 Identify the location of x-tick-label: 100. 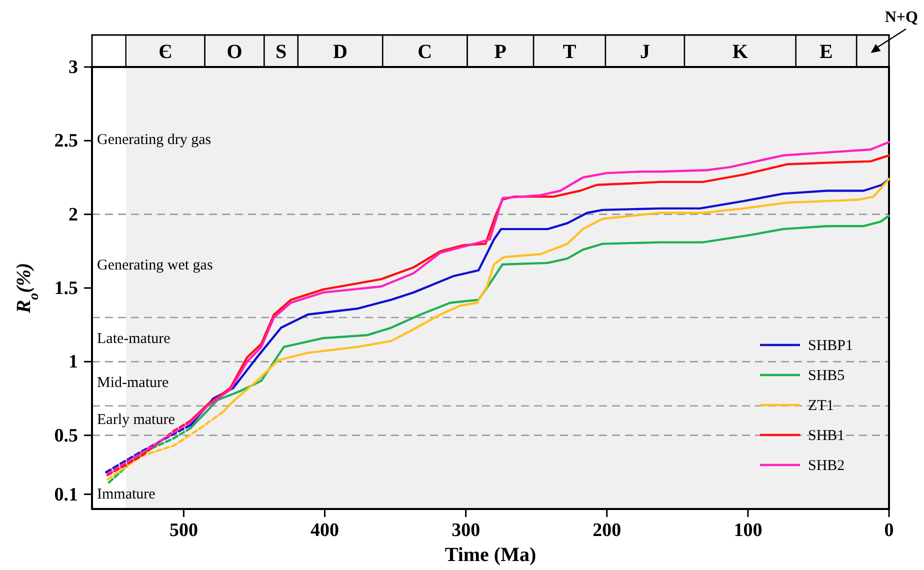
(748, 530).